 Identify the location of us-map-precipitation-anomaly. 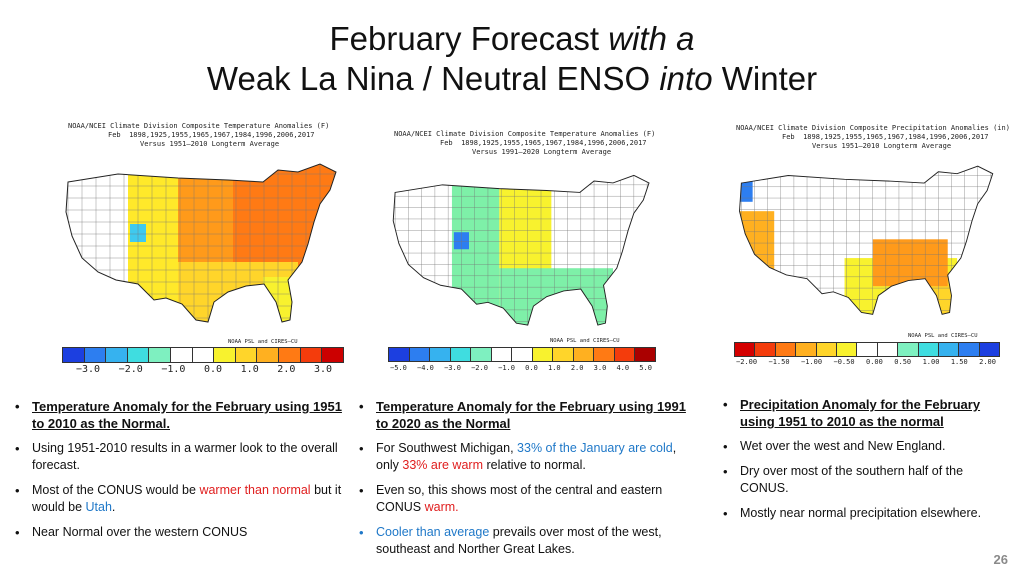
(866, 240).